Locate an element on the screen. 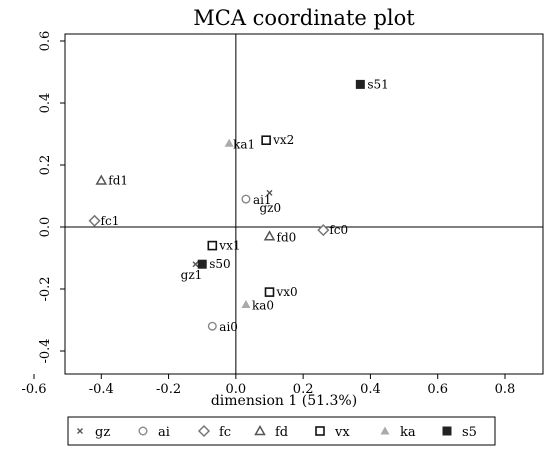  point-ka0 is located at coordinates (246, 304).